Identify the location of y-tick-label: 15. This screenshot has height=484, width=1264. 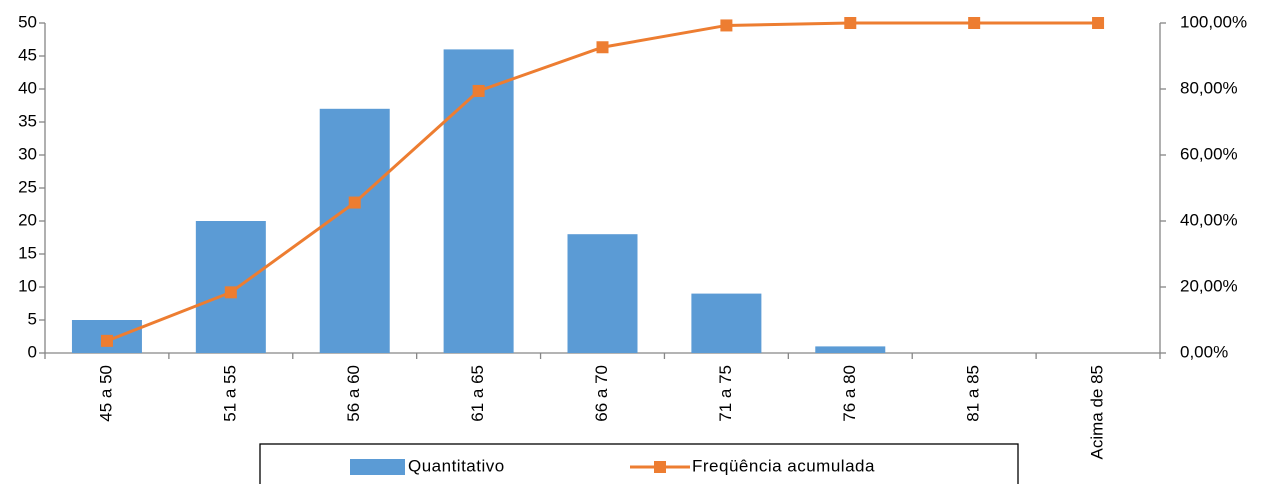
(27, 252).